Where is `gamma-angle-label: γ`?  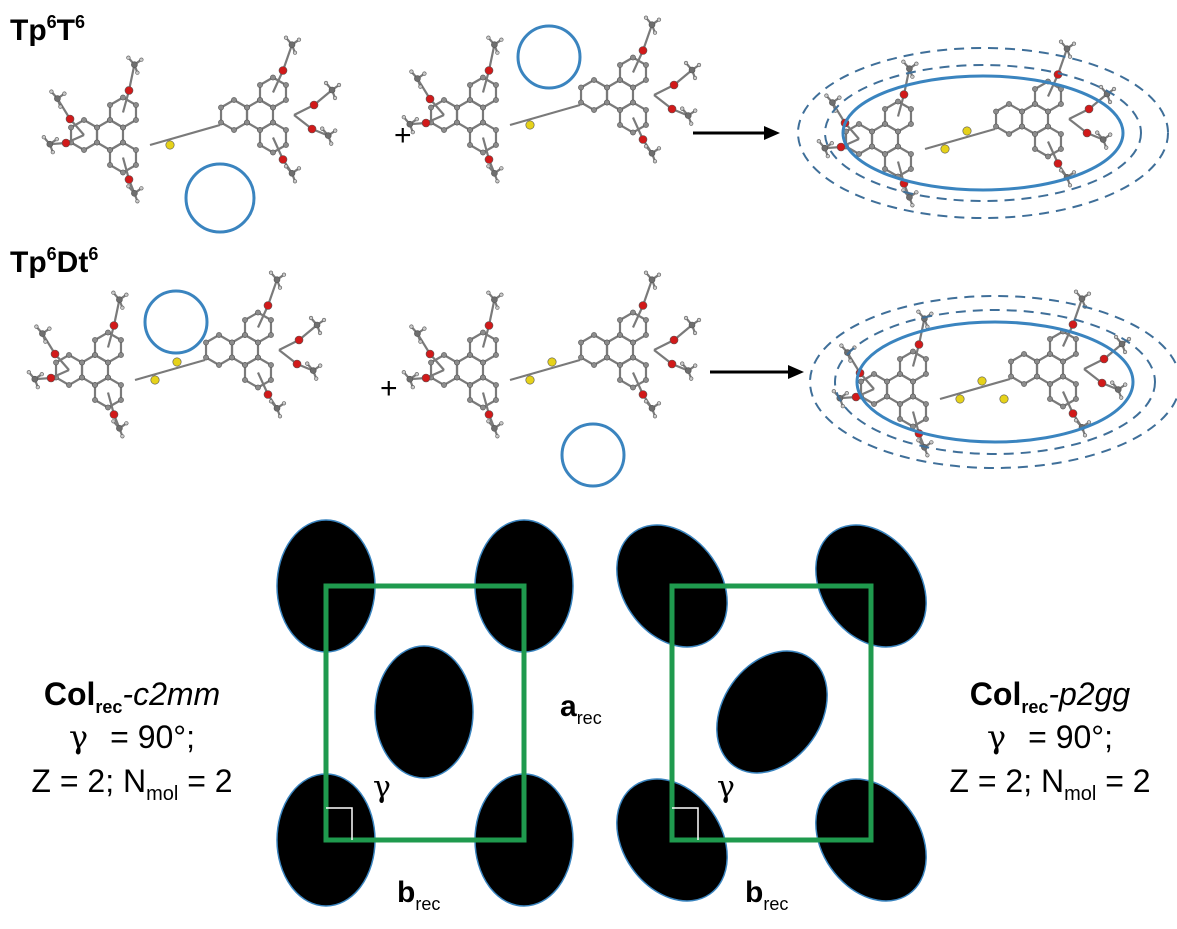
gamma-angle-label: γ is located at coordinates (382, 787).